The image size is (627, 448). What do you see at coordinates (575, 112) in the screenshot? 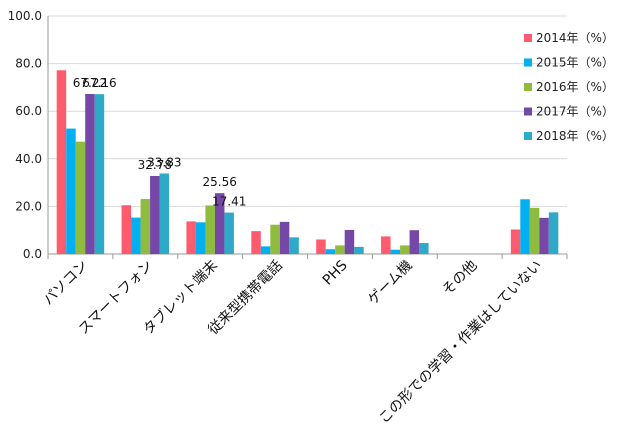
I see `legend-label: 2017年（%）` at bounding box center [575, 112].